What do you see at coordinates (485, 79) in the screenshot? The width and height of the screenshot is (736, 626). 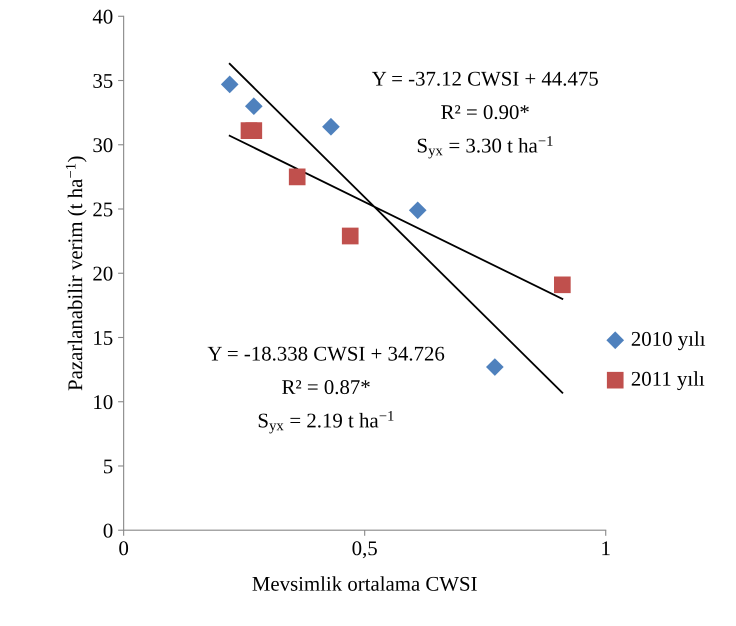 I see `annotation: Y = -37.12 CWSI + 44.475` at bounding box center [485, 79].